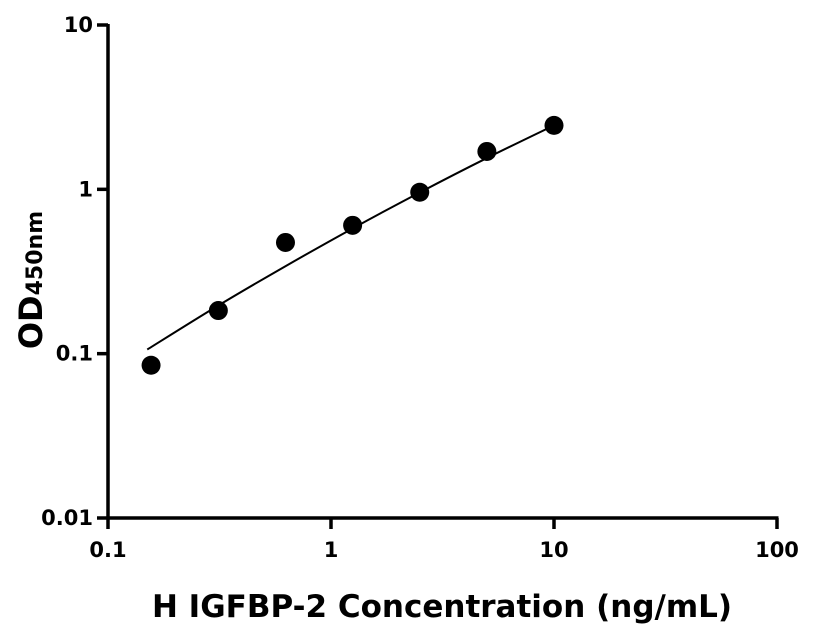 The height and width of the screenshot is (640, 816). Describe the element at coordinates (78, 25) in the screenshot. I see `y-tick-label: 10` at that location.